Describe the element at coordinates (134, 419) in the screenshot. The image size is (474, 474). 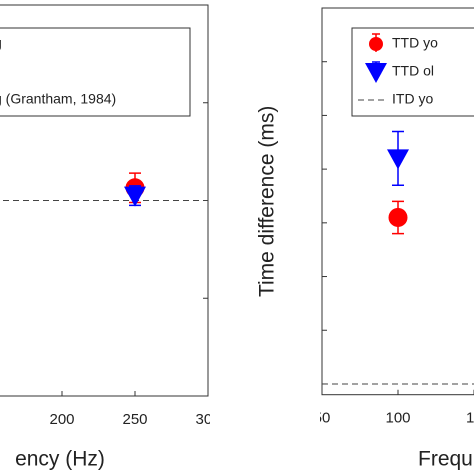
I see `x-tick-label: 250` at that location.